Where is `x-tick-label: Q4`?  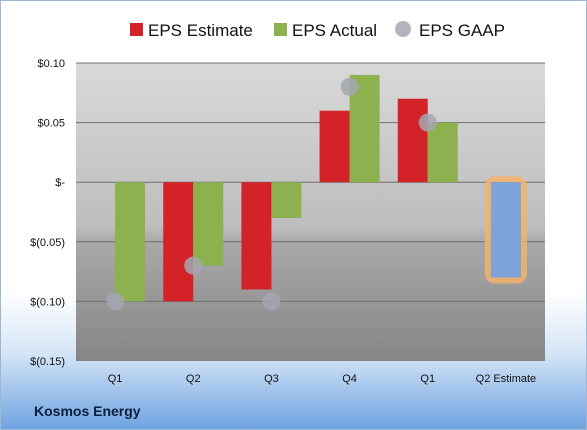
x-tick-label: Q4 is located at coordinates (349, 379).